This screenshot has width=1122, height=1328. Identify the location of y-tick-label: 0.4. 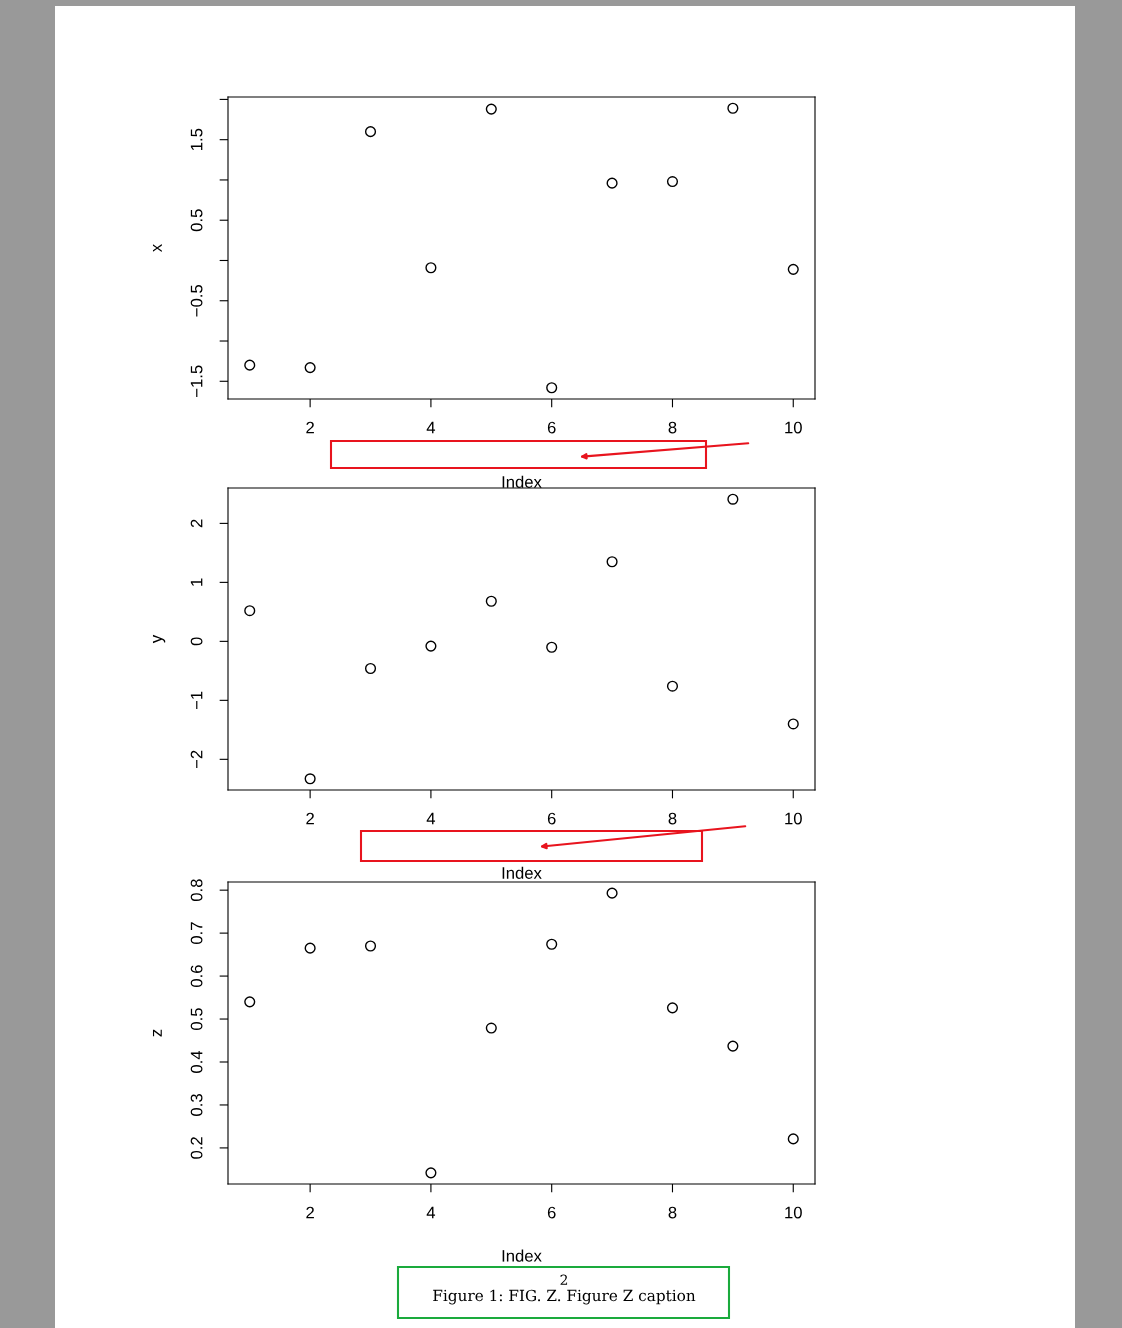
(196, 1061).